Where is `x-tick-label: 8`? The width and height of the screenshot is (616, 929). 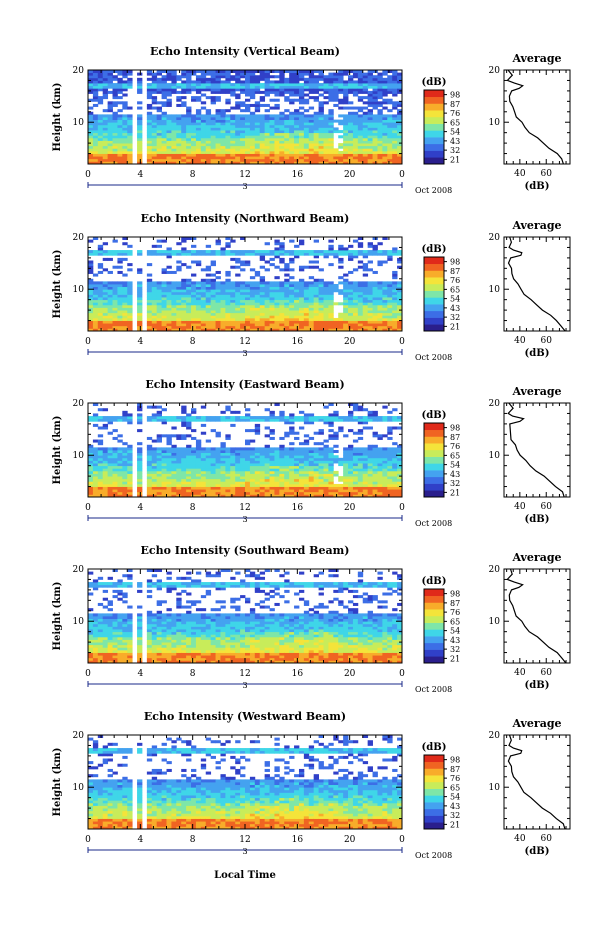 x-tick-label: 8 is located at coordinates (193, 342).